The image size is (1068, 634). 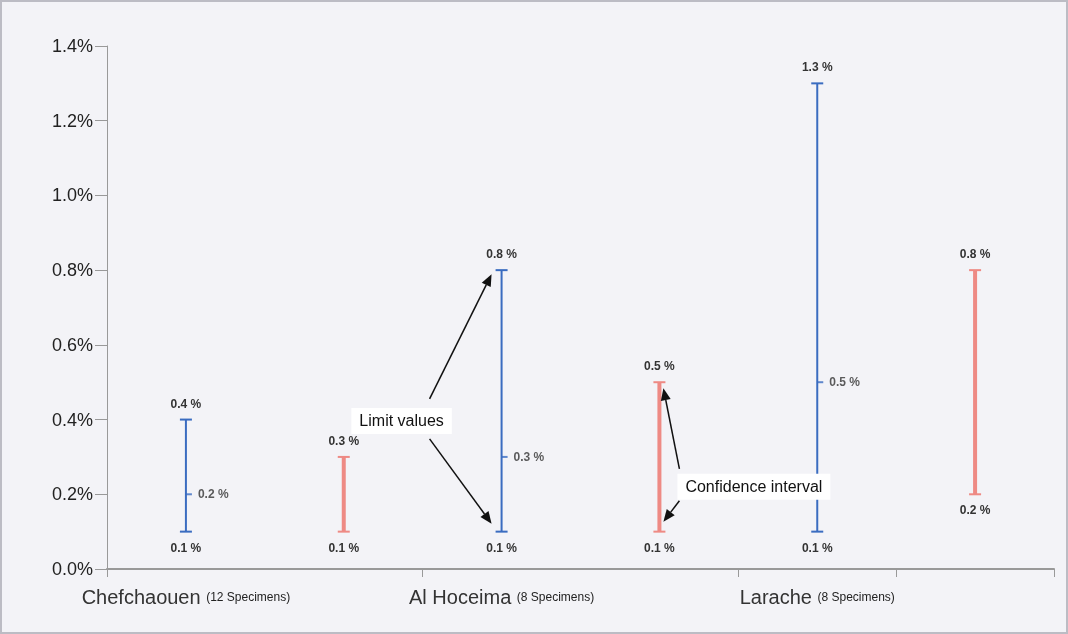 What do you see at coordinates (817, 67) in the screenshot?
I see `annotation: 1.3 %` at bounding box center [817, 67].